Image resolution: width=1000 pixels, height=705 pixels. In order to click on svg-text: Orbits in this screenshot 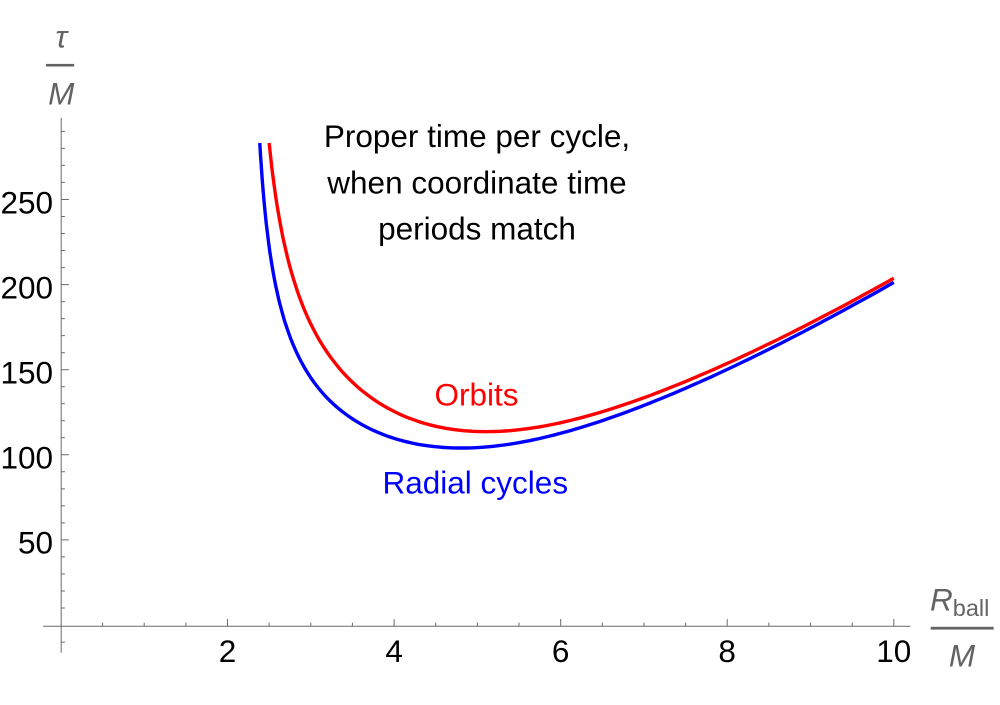, I will do `click(477, 395)`.